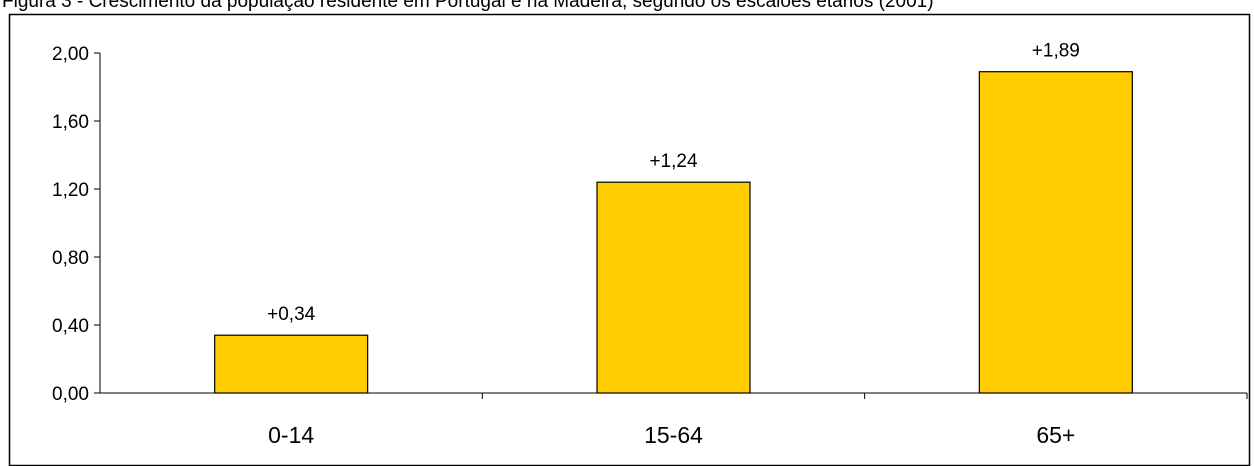  I want to click on y-tick-label: 1,20, so click(70, 190).